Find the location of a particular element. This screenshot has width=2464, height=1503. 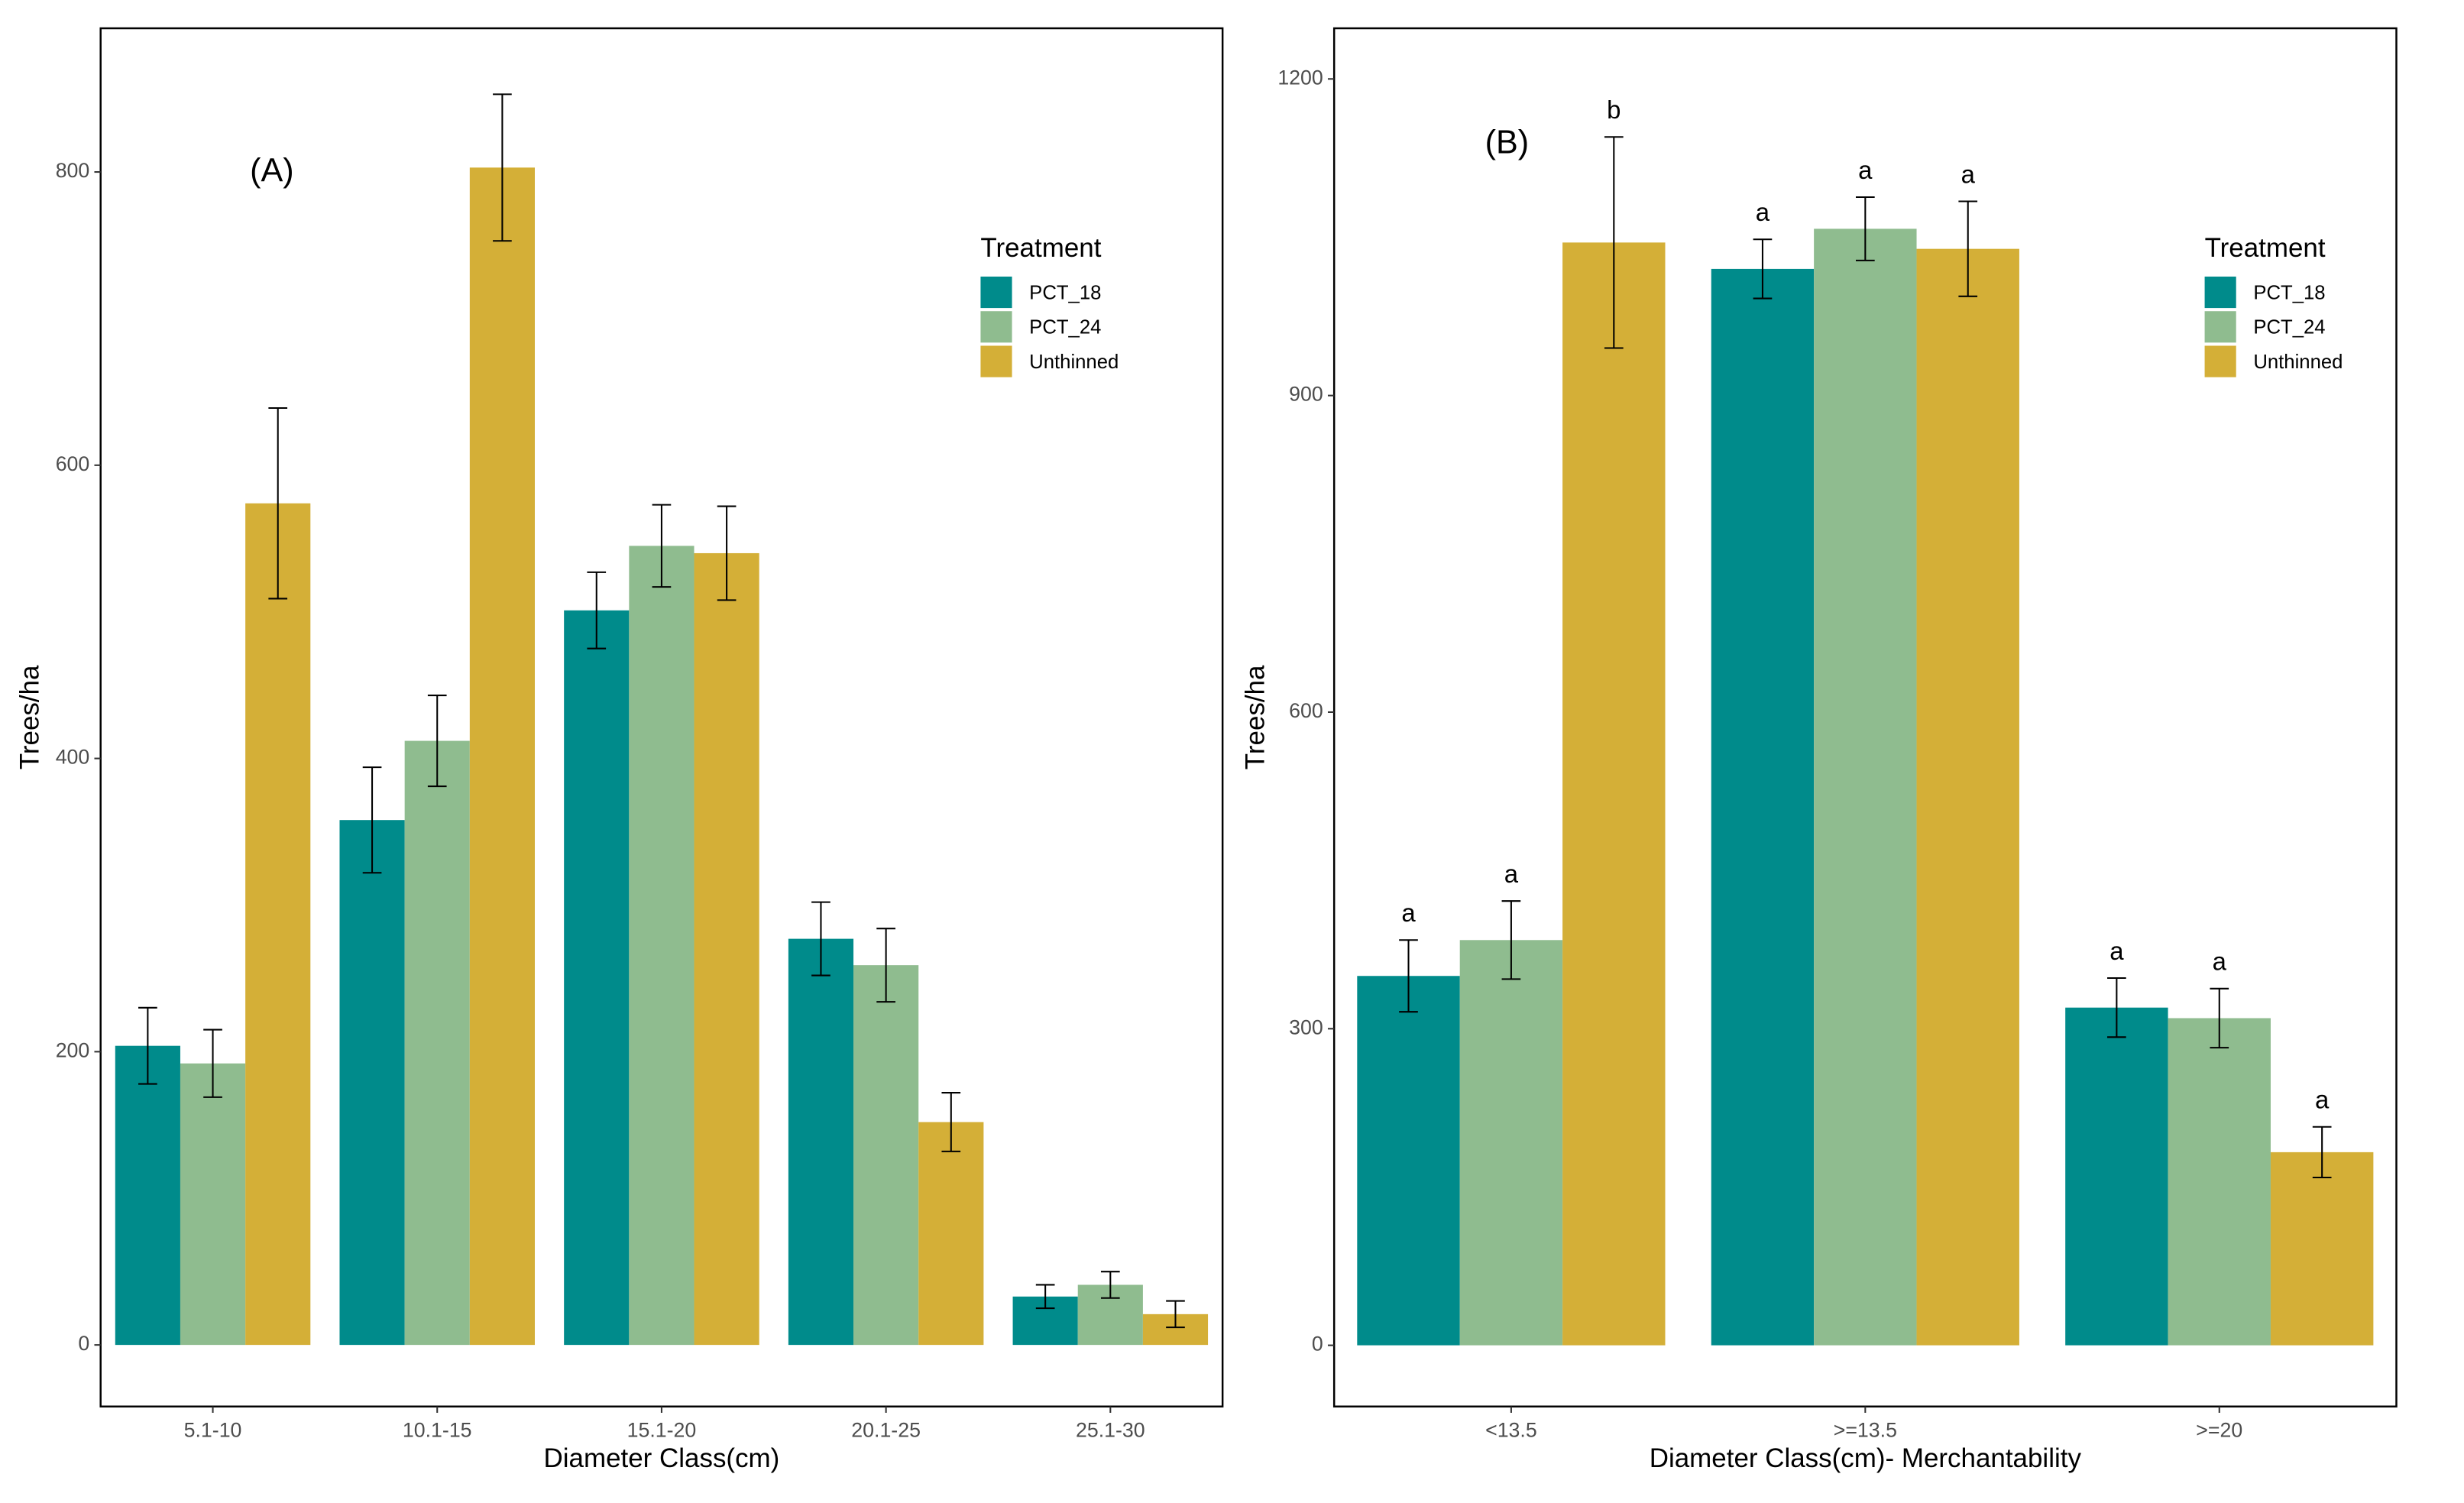

x-tick-label: <13.5 is located at coordinates (1511, 1430).